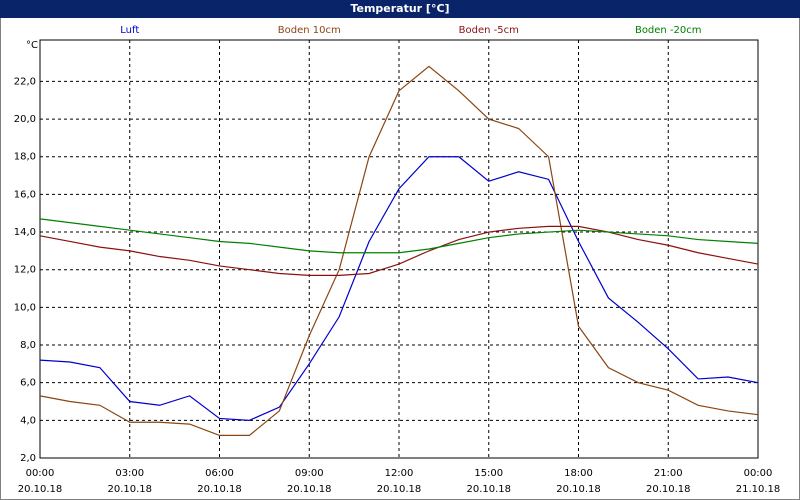  Describe the element at coordinates (28, 383) in the screenshot. I see `y-tick-label: 6,0` at that location.